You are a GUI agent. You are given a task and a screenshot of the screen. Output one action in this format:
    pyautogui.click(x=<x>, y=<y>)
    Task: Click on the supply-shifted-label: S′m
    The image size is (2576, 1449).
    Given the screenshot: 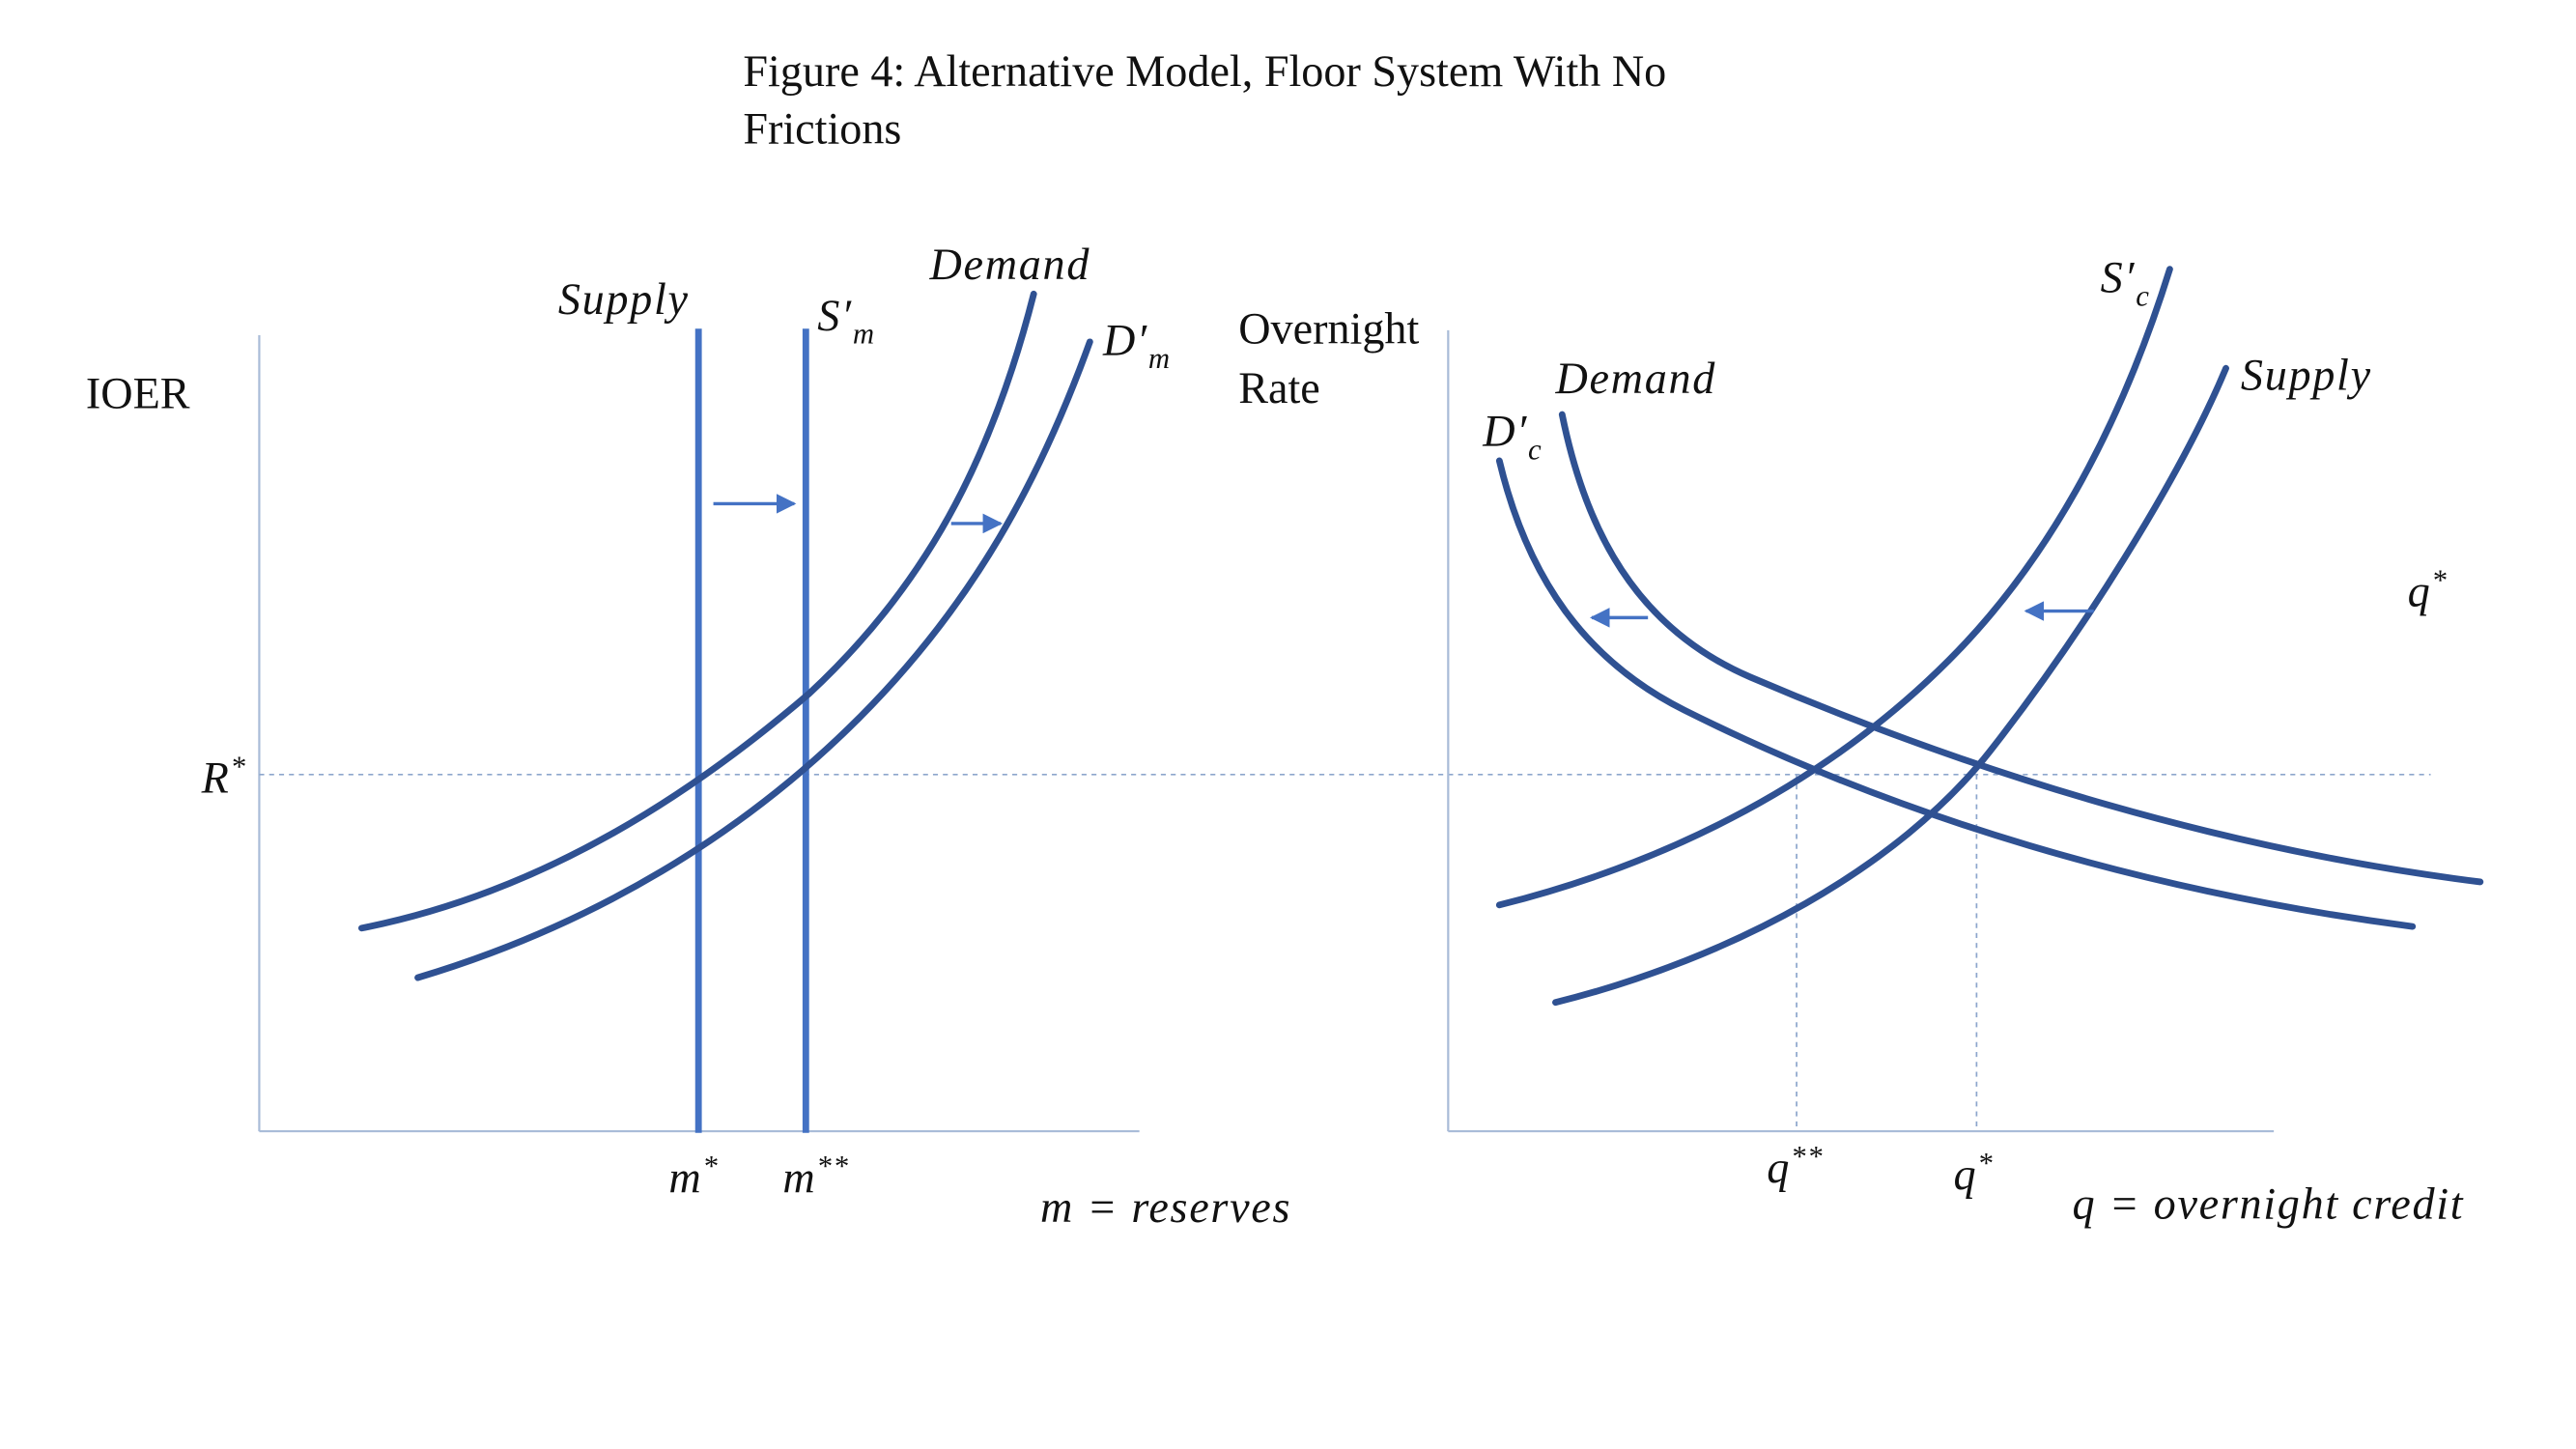 What is the action you would take?
    pyautogui.click(x=846, y=321)
    